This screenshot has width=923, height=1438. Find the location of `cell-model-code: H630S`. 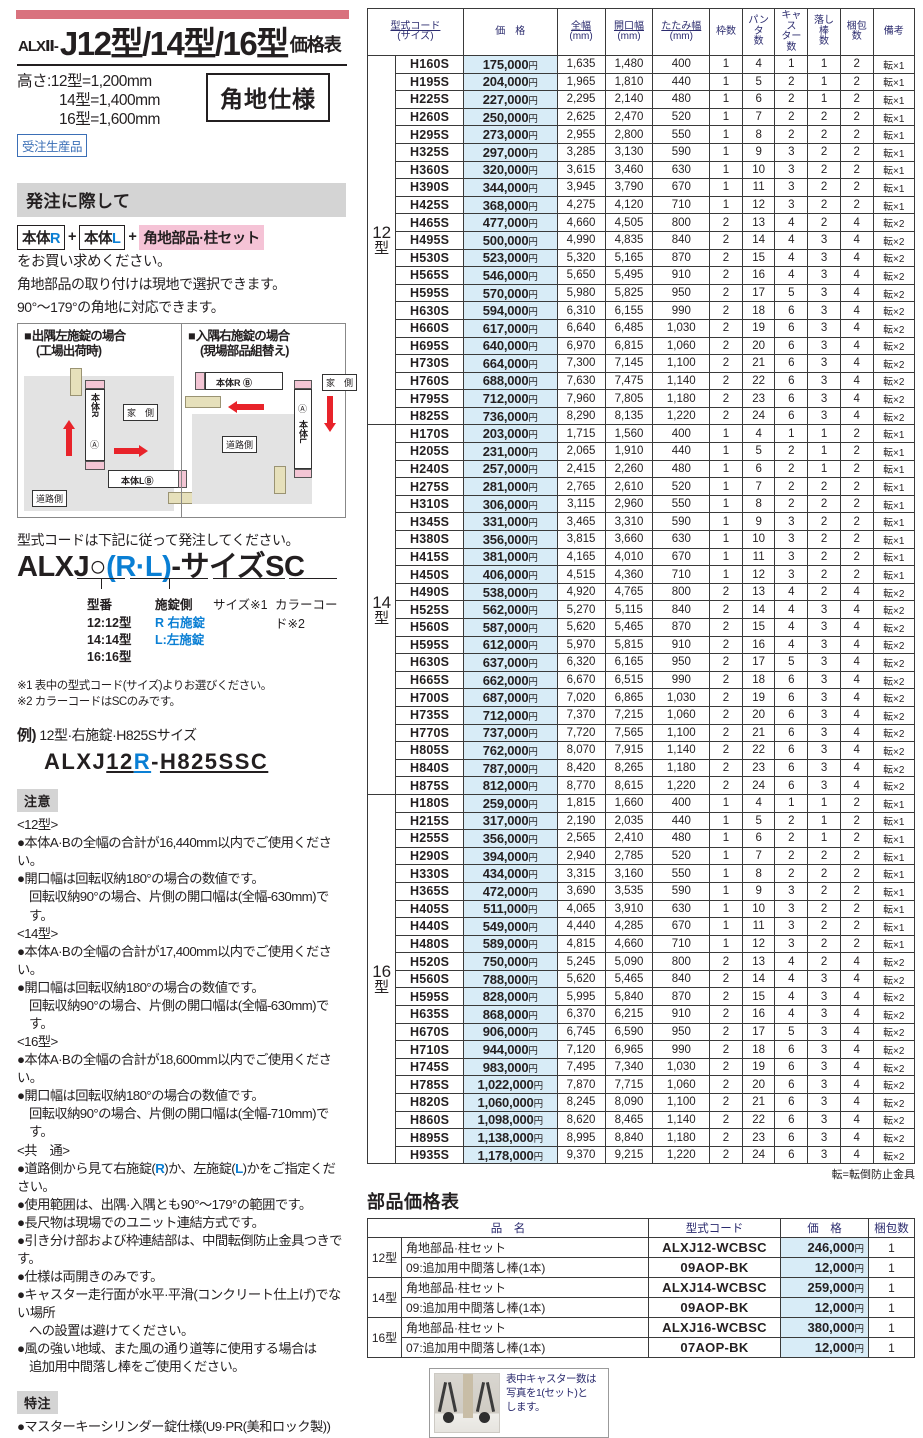

cell-model-code: H630S is located at coordinates (429, 662).